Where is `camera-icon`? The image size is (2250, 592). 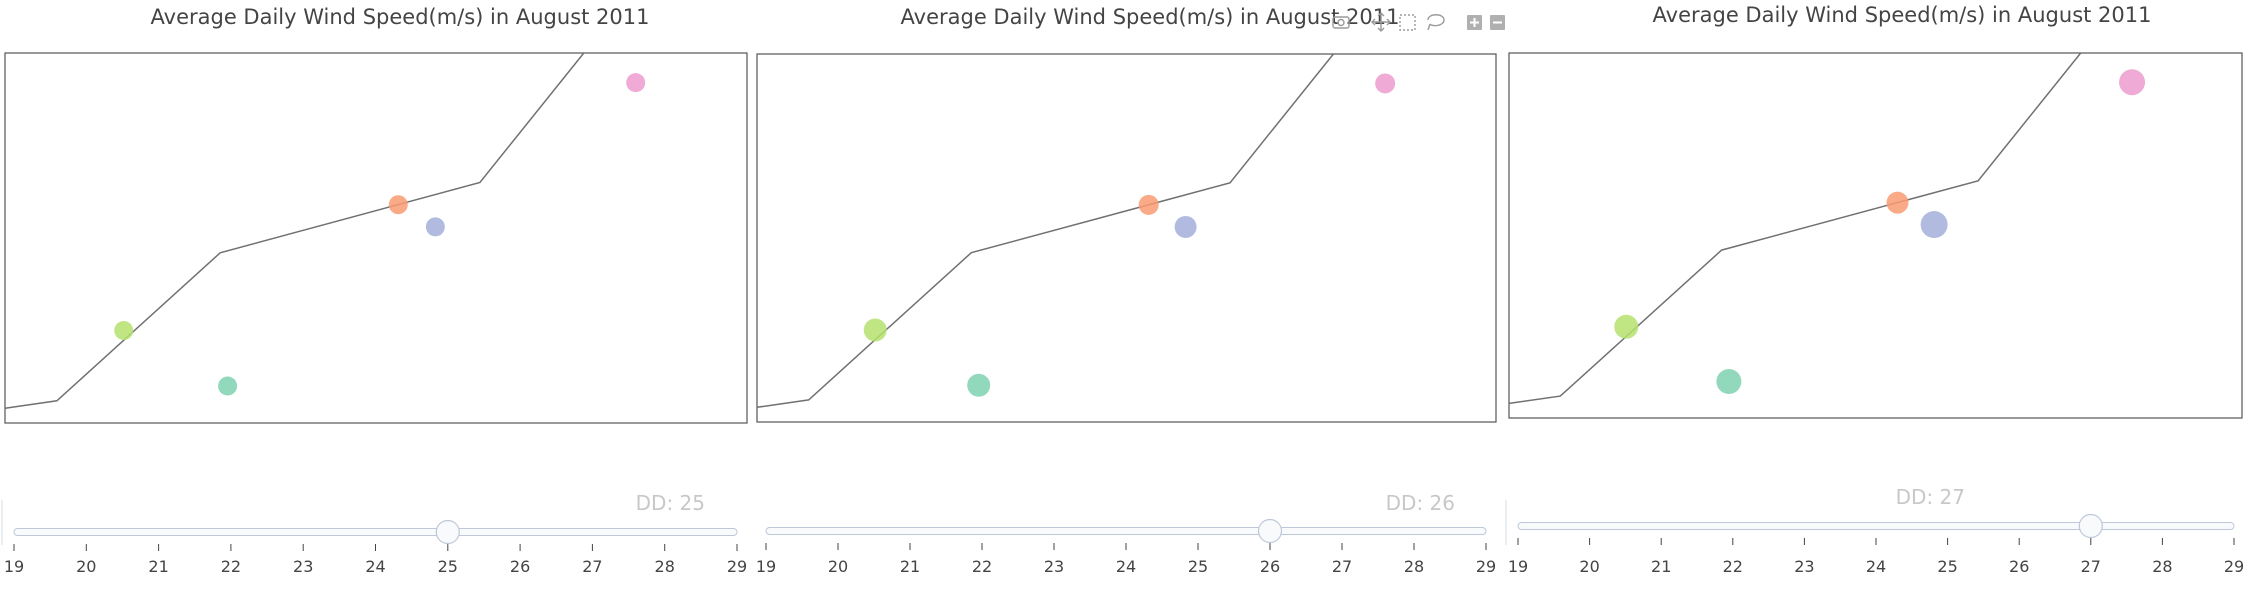 camera-icon is located at coordinates (1341, 22).